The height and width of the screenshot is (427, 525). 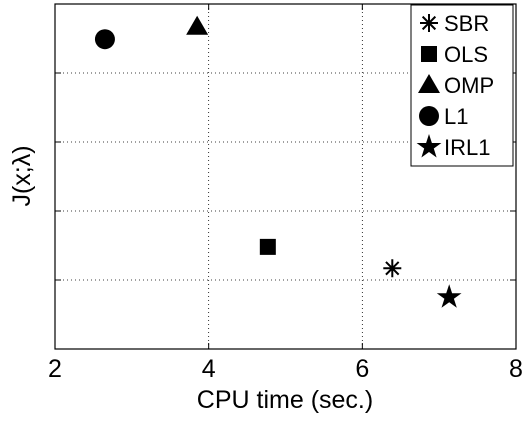 I want to click on x-axis-label: CPU time (sec.), so click(x=285, y=400).